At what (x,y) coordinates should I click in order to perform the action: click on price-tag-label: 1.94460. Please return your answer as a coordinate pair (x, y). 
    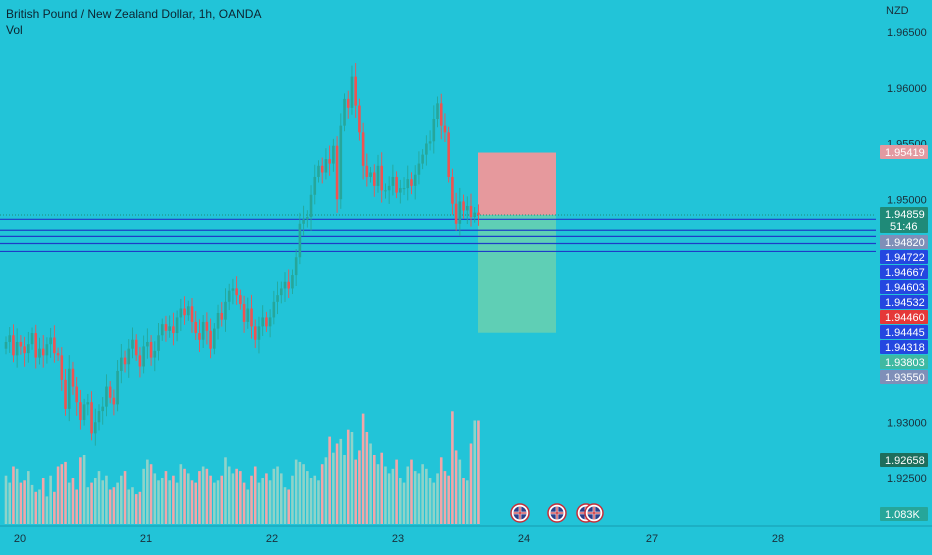
    Looking at the image, I should click on (905, 318).